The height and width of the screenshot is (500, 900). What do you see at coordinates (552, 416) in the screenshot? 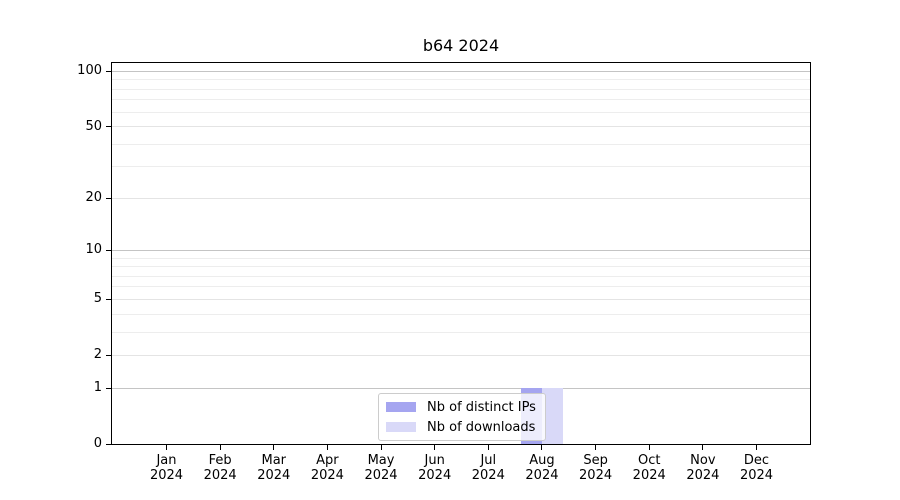
I see `bar-aug-series2` at bounding box center [552, 416].